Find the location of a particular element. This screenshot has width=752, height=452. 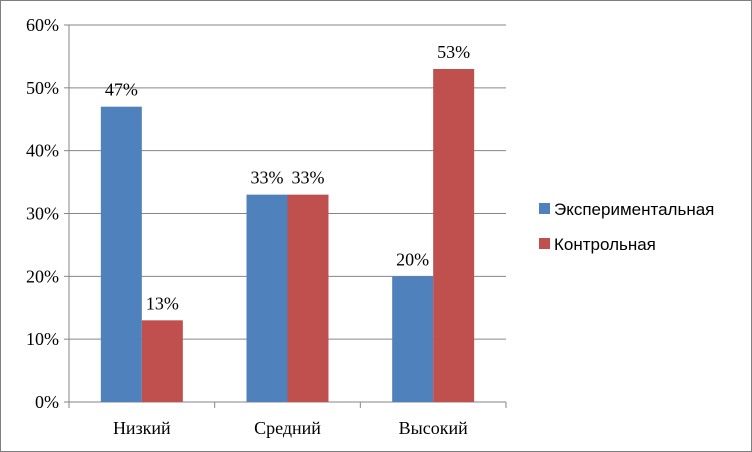

data-label: 53% is located at coordinates (453, 52).